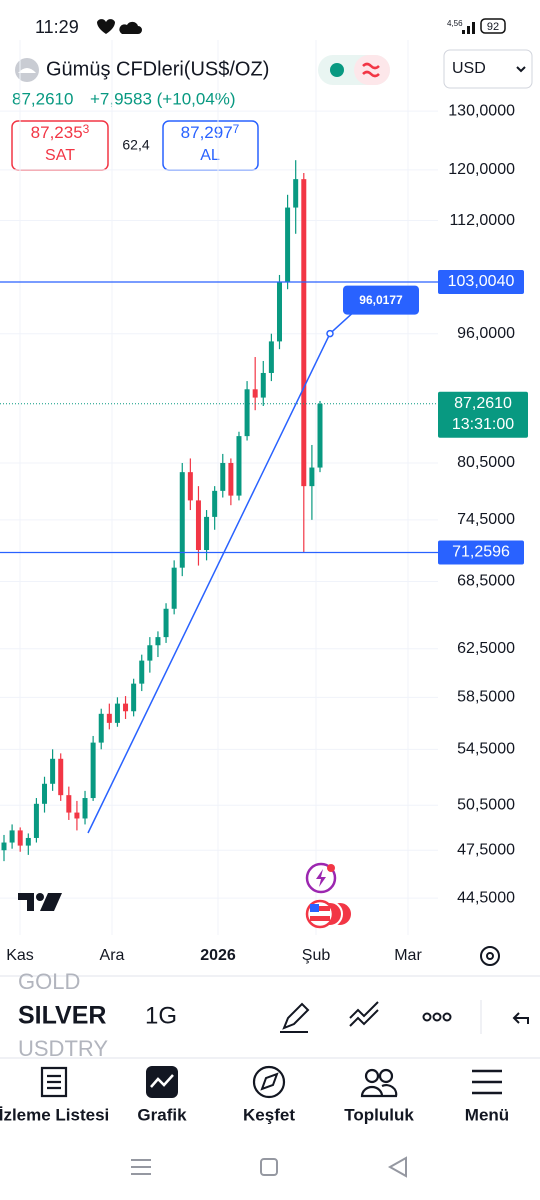 Image resolution: width=540 pixels, height=1200 pixels. What do you see at coordinates (210, 155) in the screenshot?
I see `buy-label: AL` at bounding box center [210, 155].